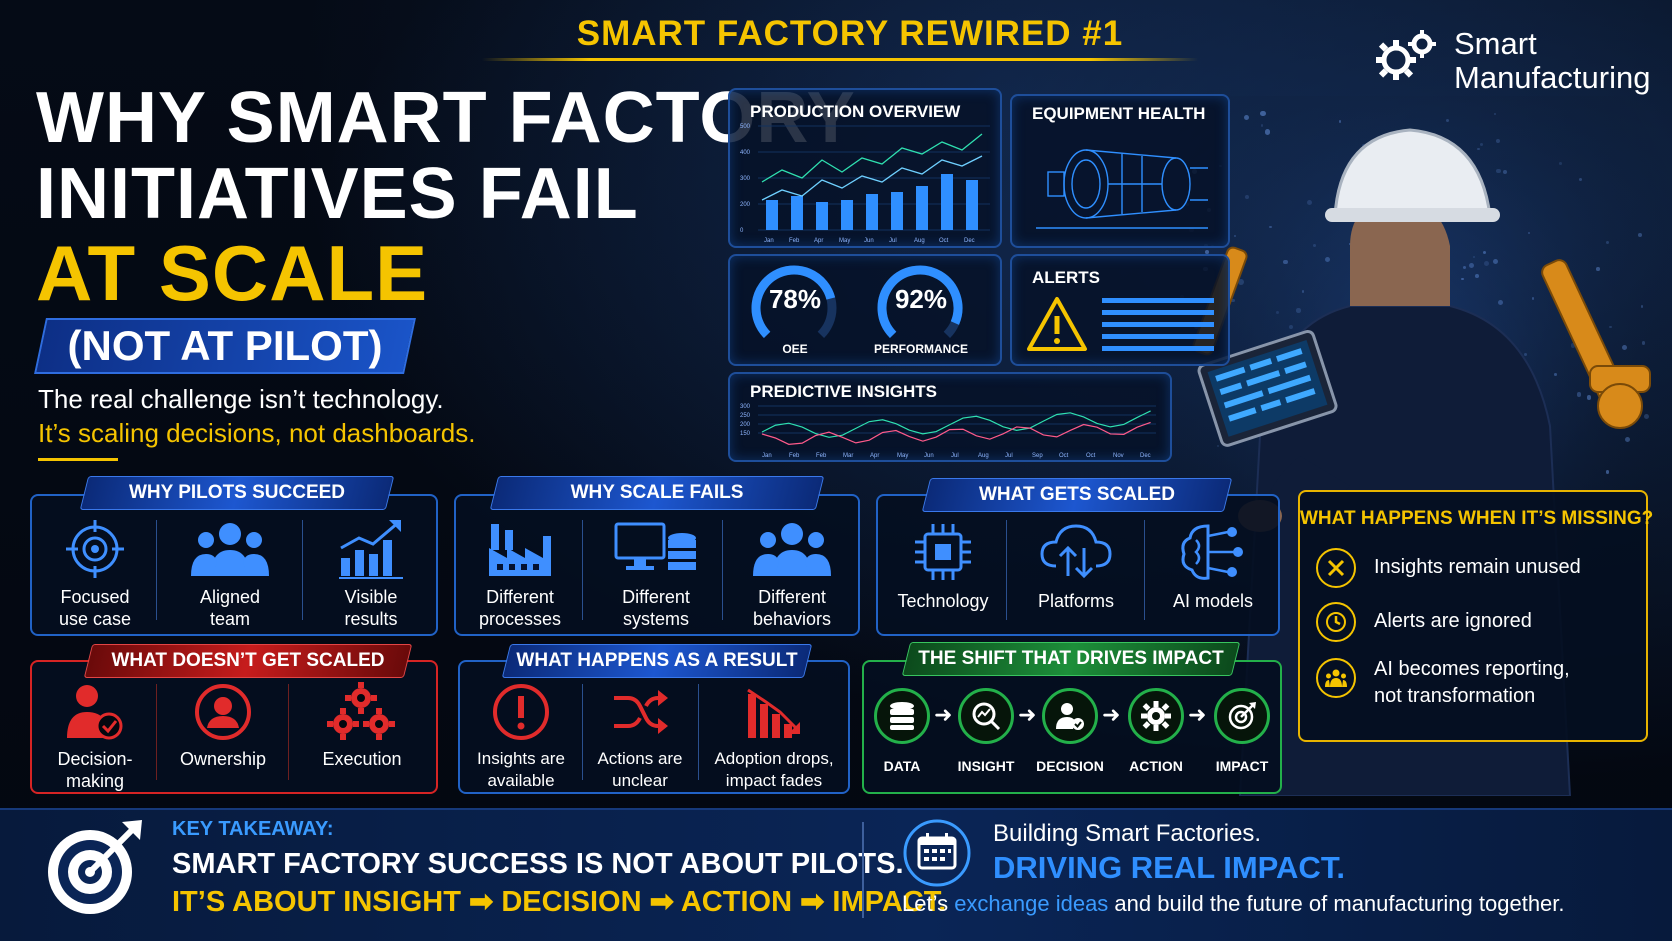  I want to click on what-happens-when-missing-box, so click(1473, 616).